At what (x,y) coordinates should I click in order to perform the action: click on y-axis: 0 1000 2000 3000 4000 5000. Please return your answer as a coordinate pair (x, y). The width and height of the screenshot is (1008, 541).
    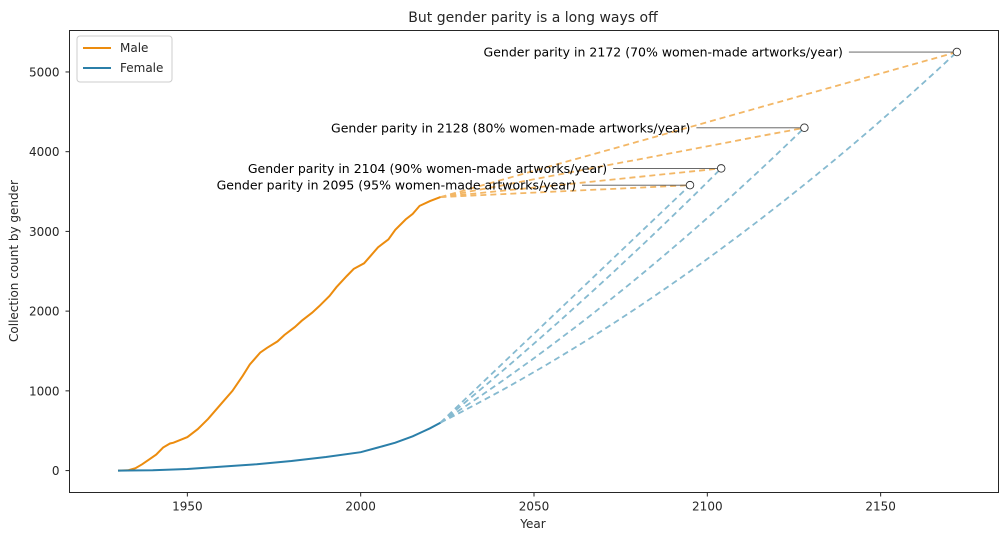
    Looking at the image, I should click on (49, 271).